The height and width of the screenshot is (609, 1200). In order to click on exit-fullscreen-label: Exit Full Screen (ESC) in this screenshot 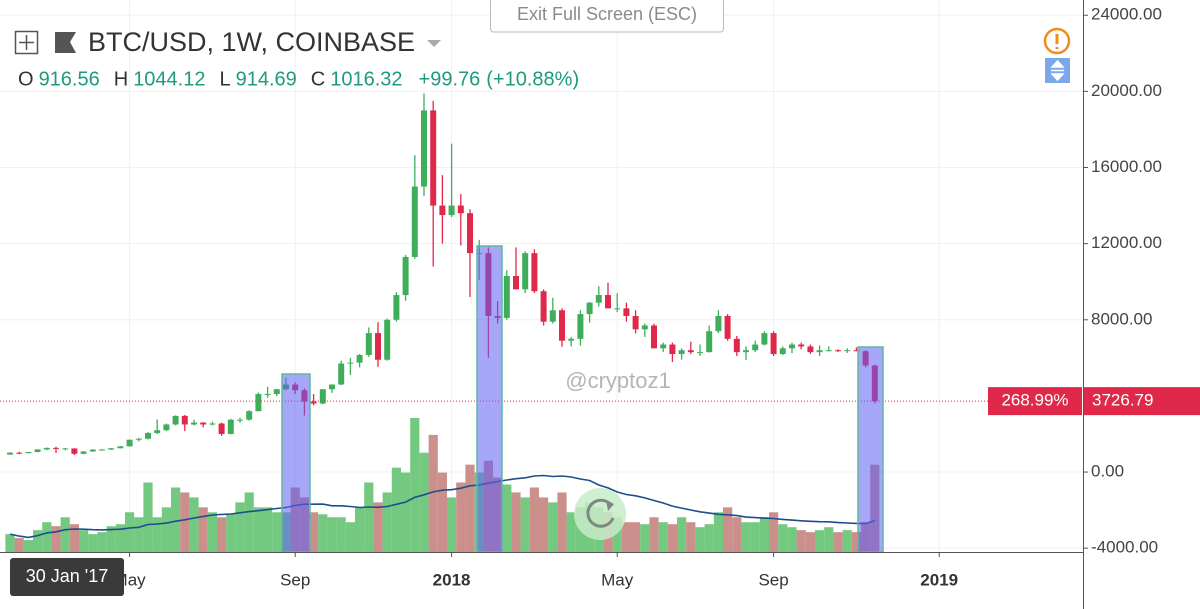, I will do `click(607, 14)`.